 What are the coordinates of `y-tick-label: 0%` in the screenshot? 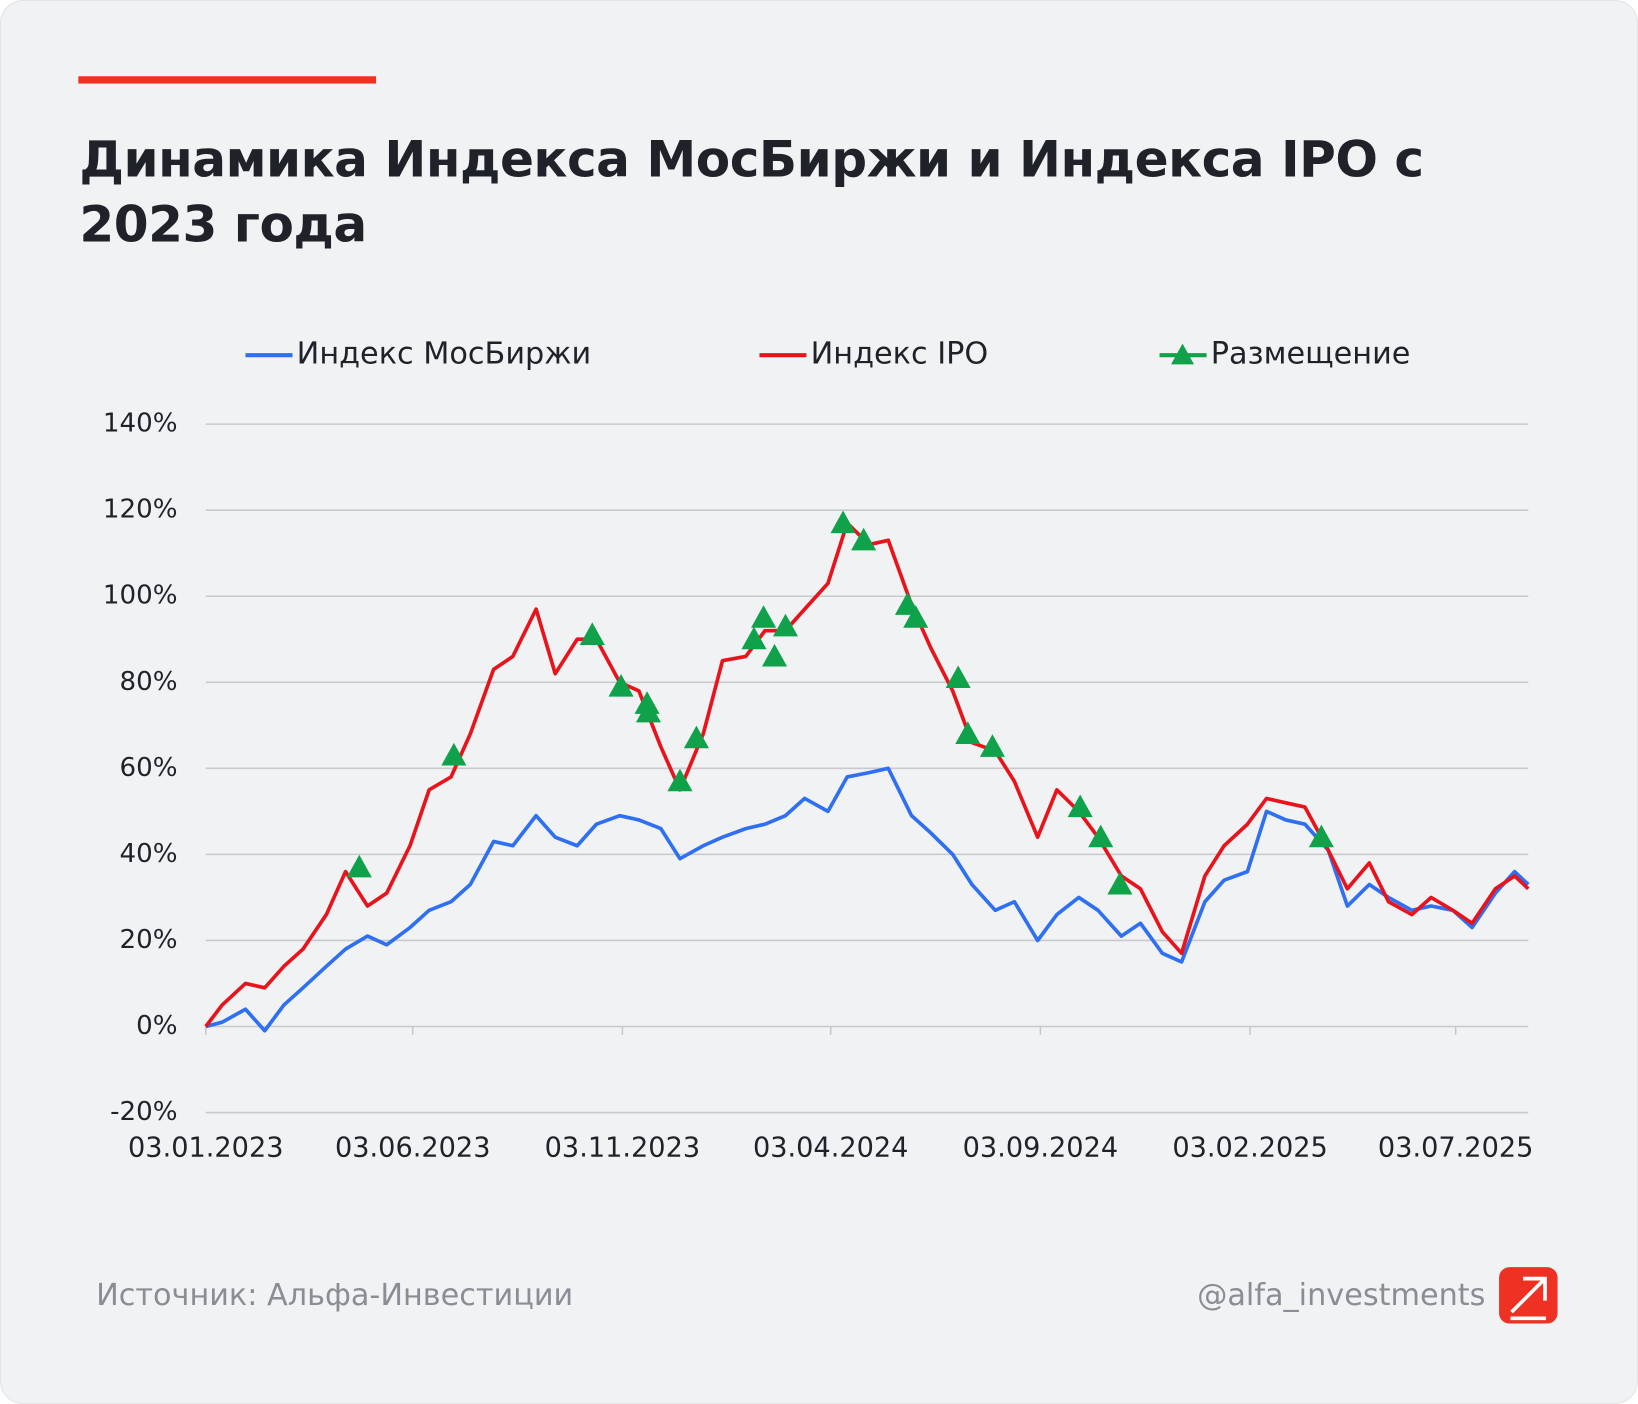 It's located at (156, 1026).